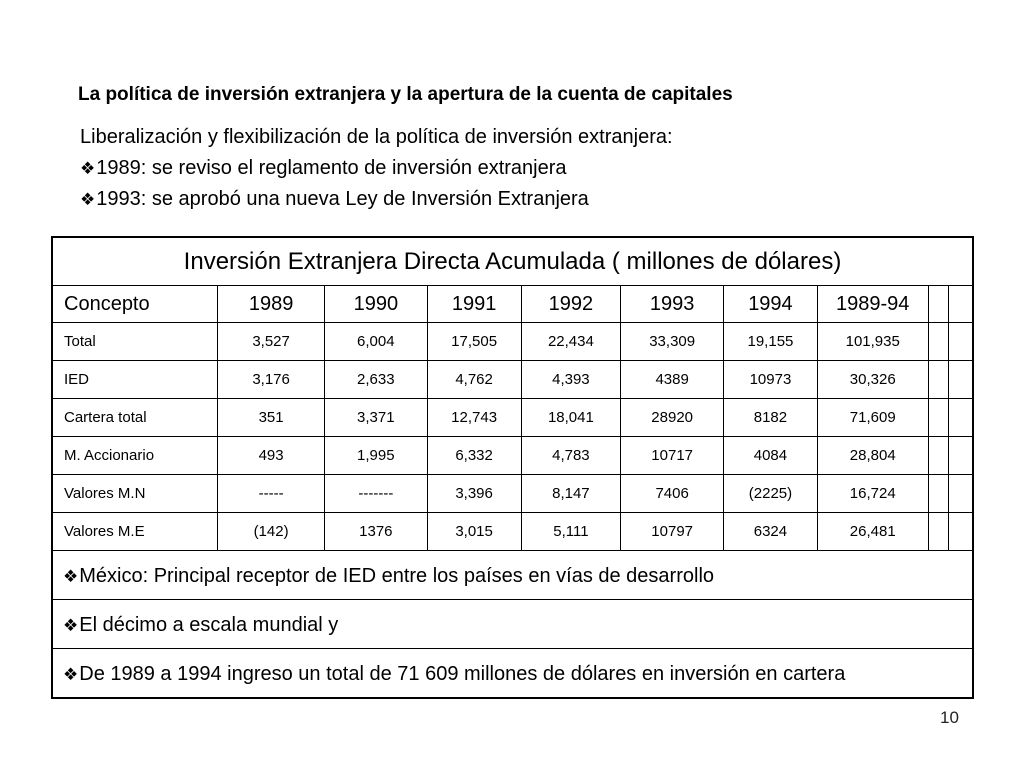 This screenshot has width=1024, height=768. Describe the element at coordinates (872, 455) in the screenshot. I see `table-cell: 28,804` at that location.